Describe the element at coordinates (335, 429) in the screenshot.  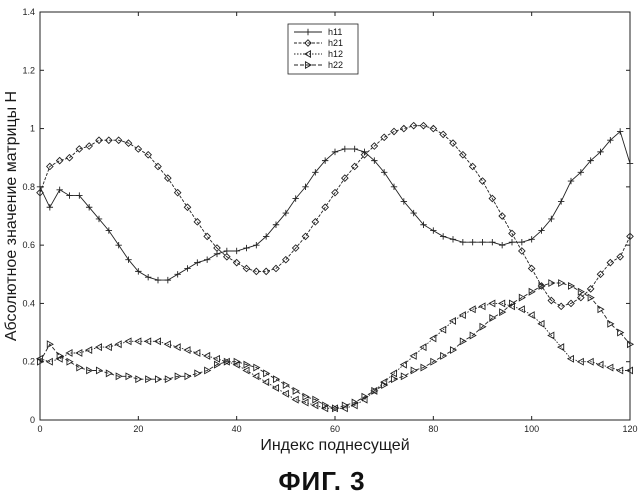
I see `x-tick-label: 60` at that location.